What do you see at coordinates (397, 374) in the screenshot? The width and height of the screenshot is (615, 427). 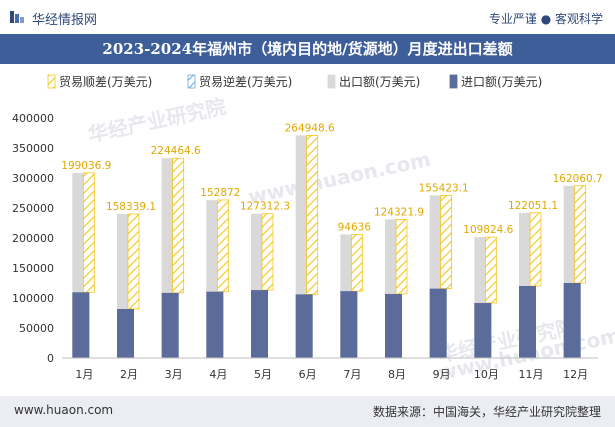 I see `x-tick-label-8: 8月` at bounding box center [397, 374].